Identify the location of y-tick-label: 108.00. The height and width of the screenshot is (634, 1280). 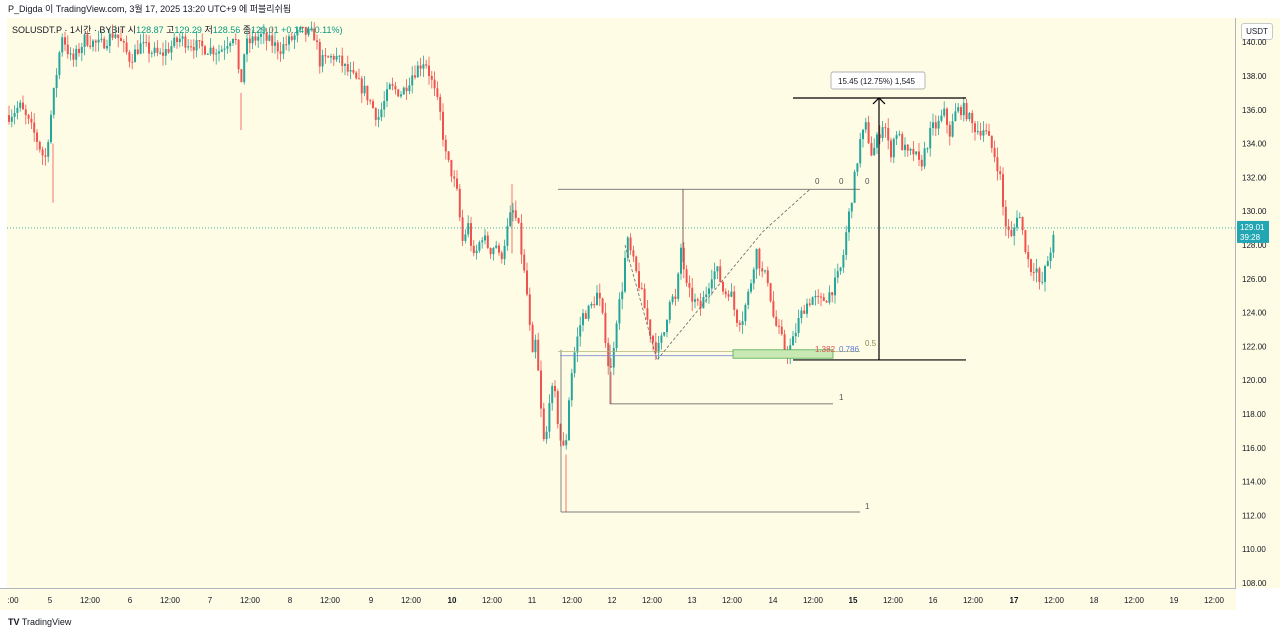
(1254, 583).